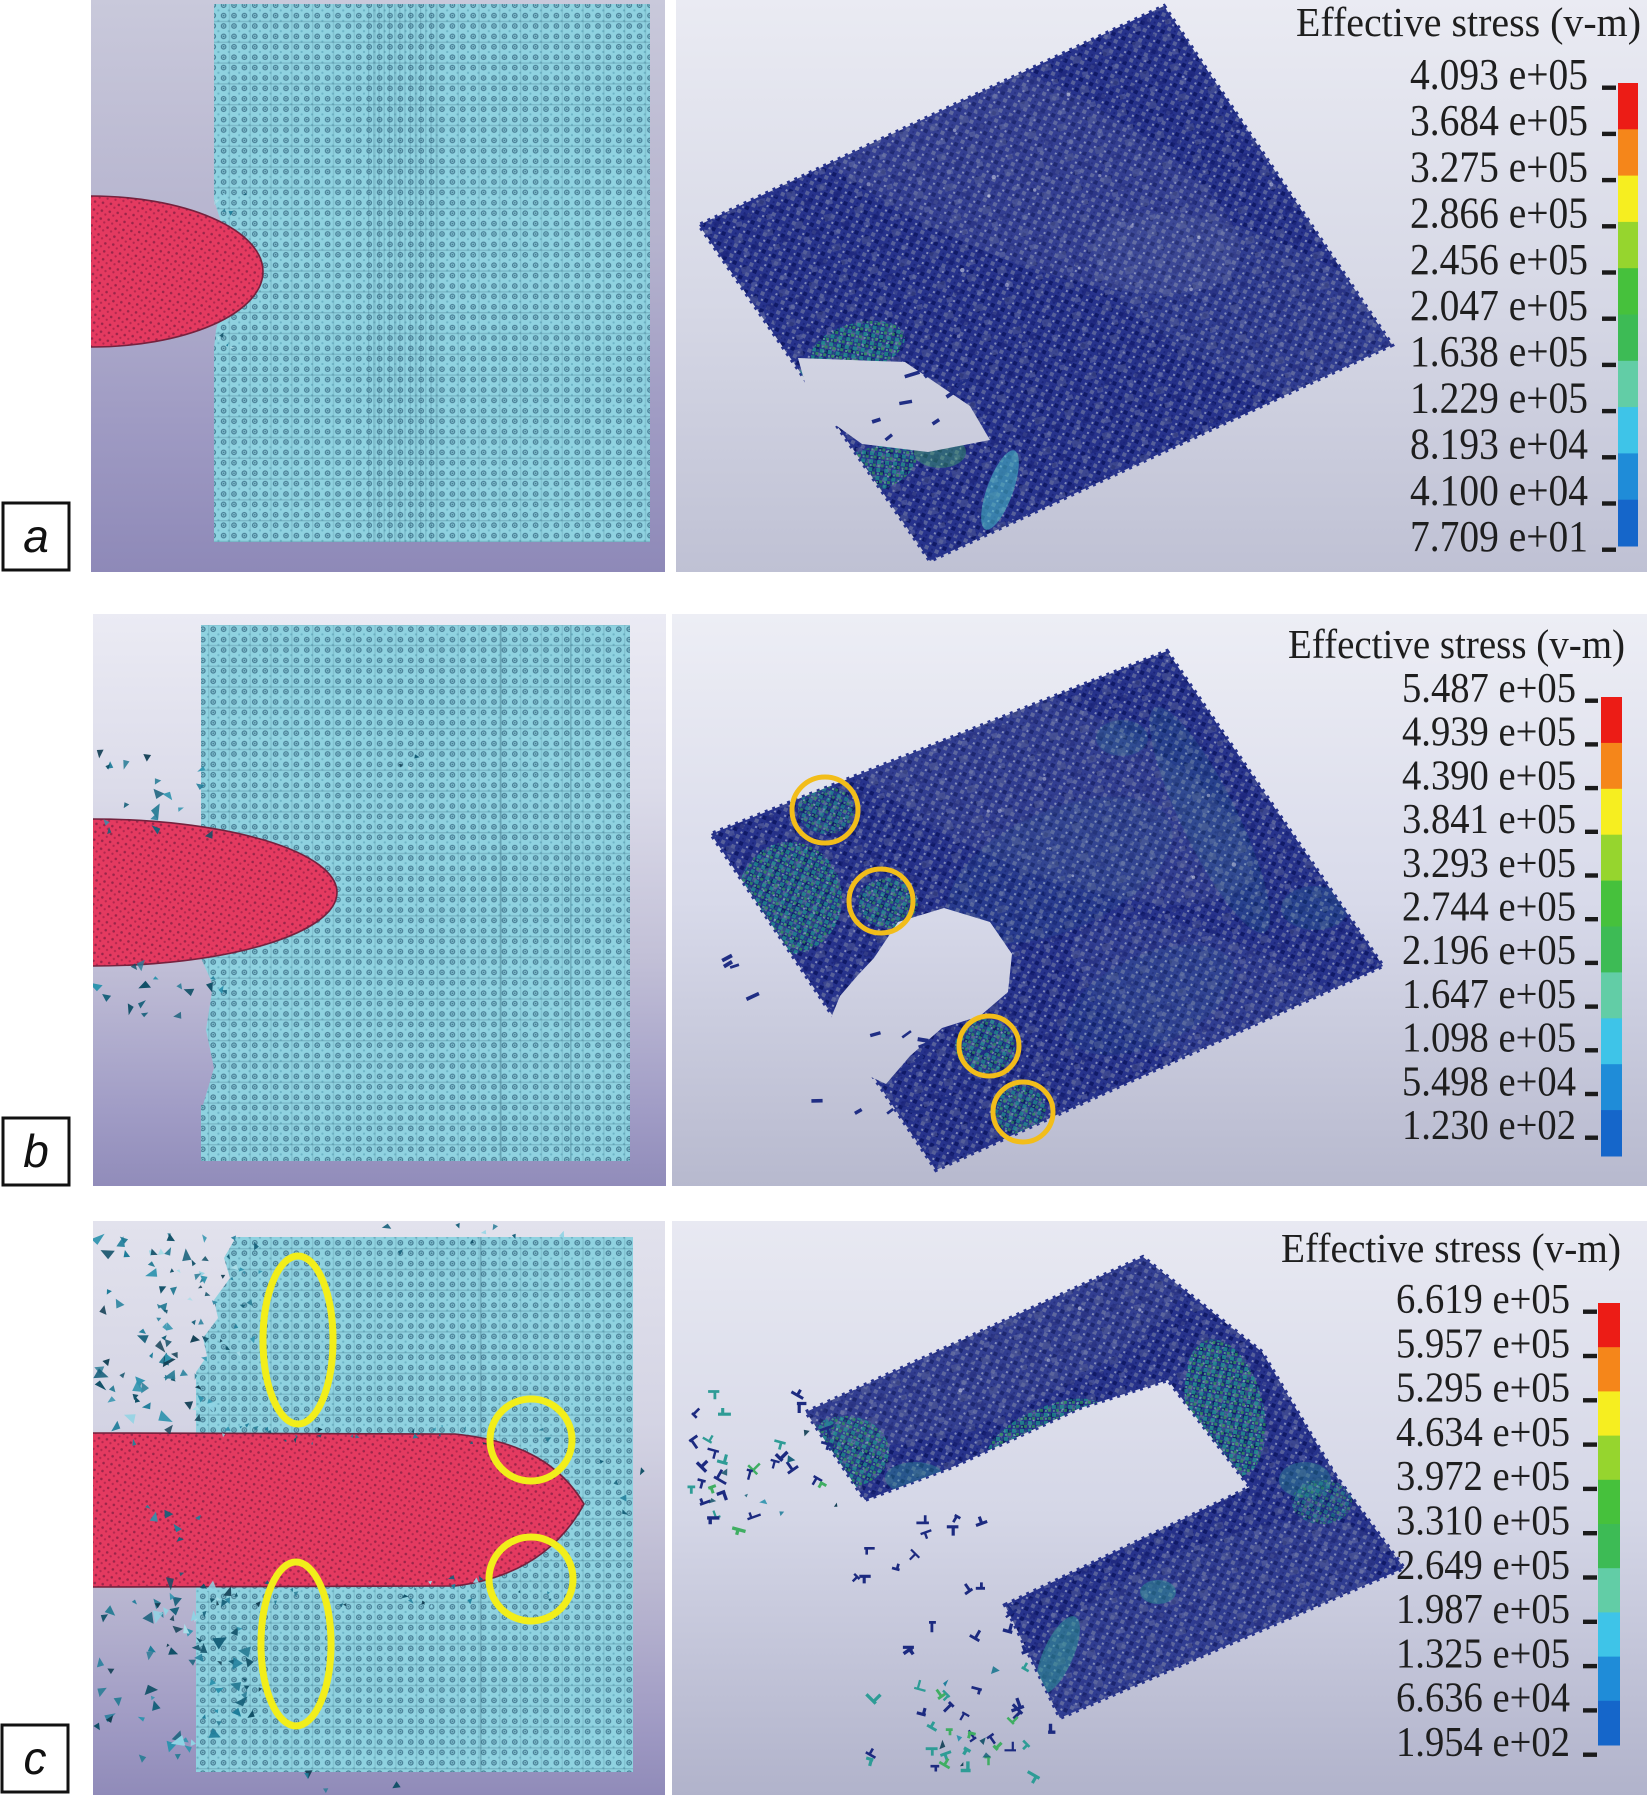 Image resolution: width=1650 pixels, height=1795 pixels. I want to click on svg-text: 7.709 e+01, so click(1499, 536).